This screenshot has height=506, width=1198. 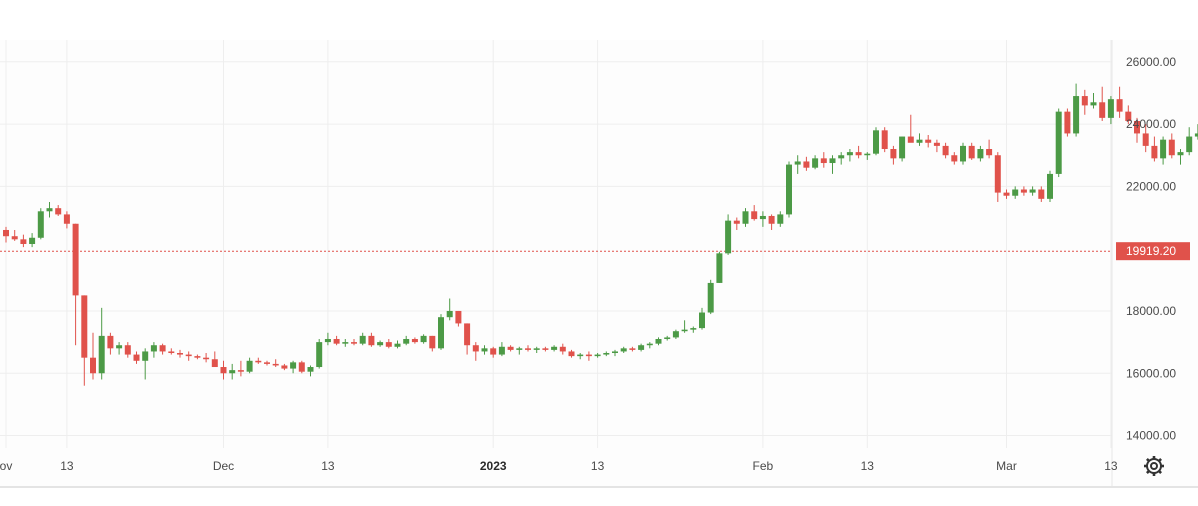 What do you see at coordinates (1154, 466) in the screenshot?
I see `settings-gear-button` at bounding box center [1154, 466].